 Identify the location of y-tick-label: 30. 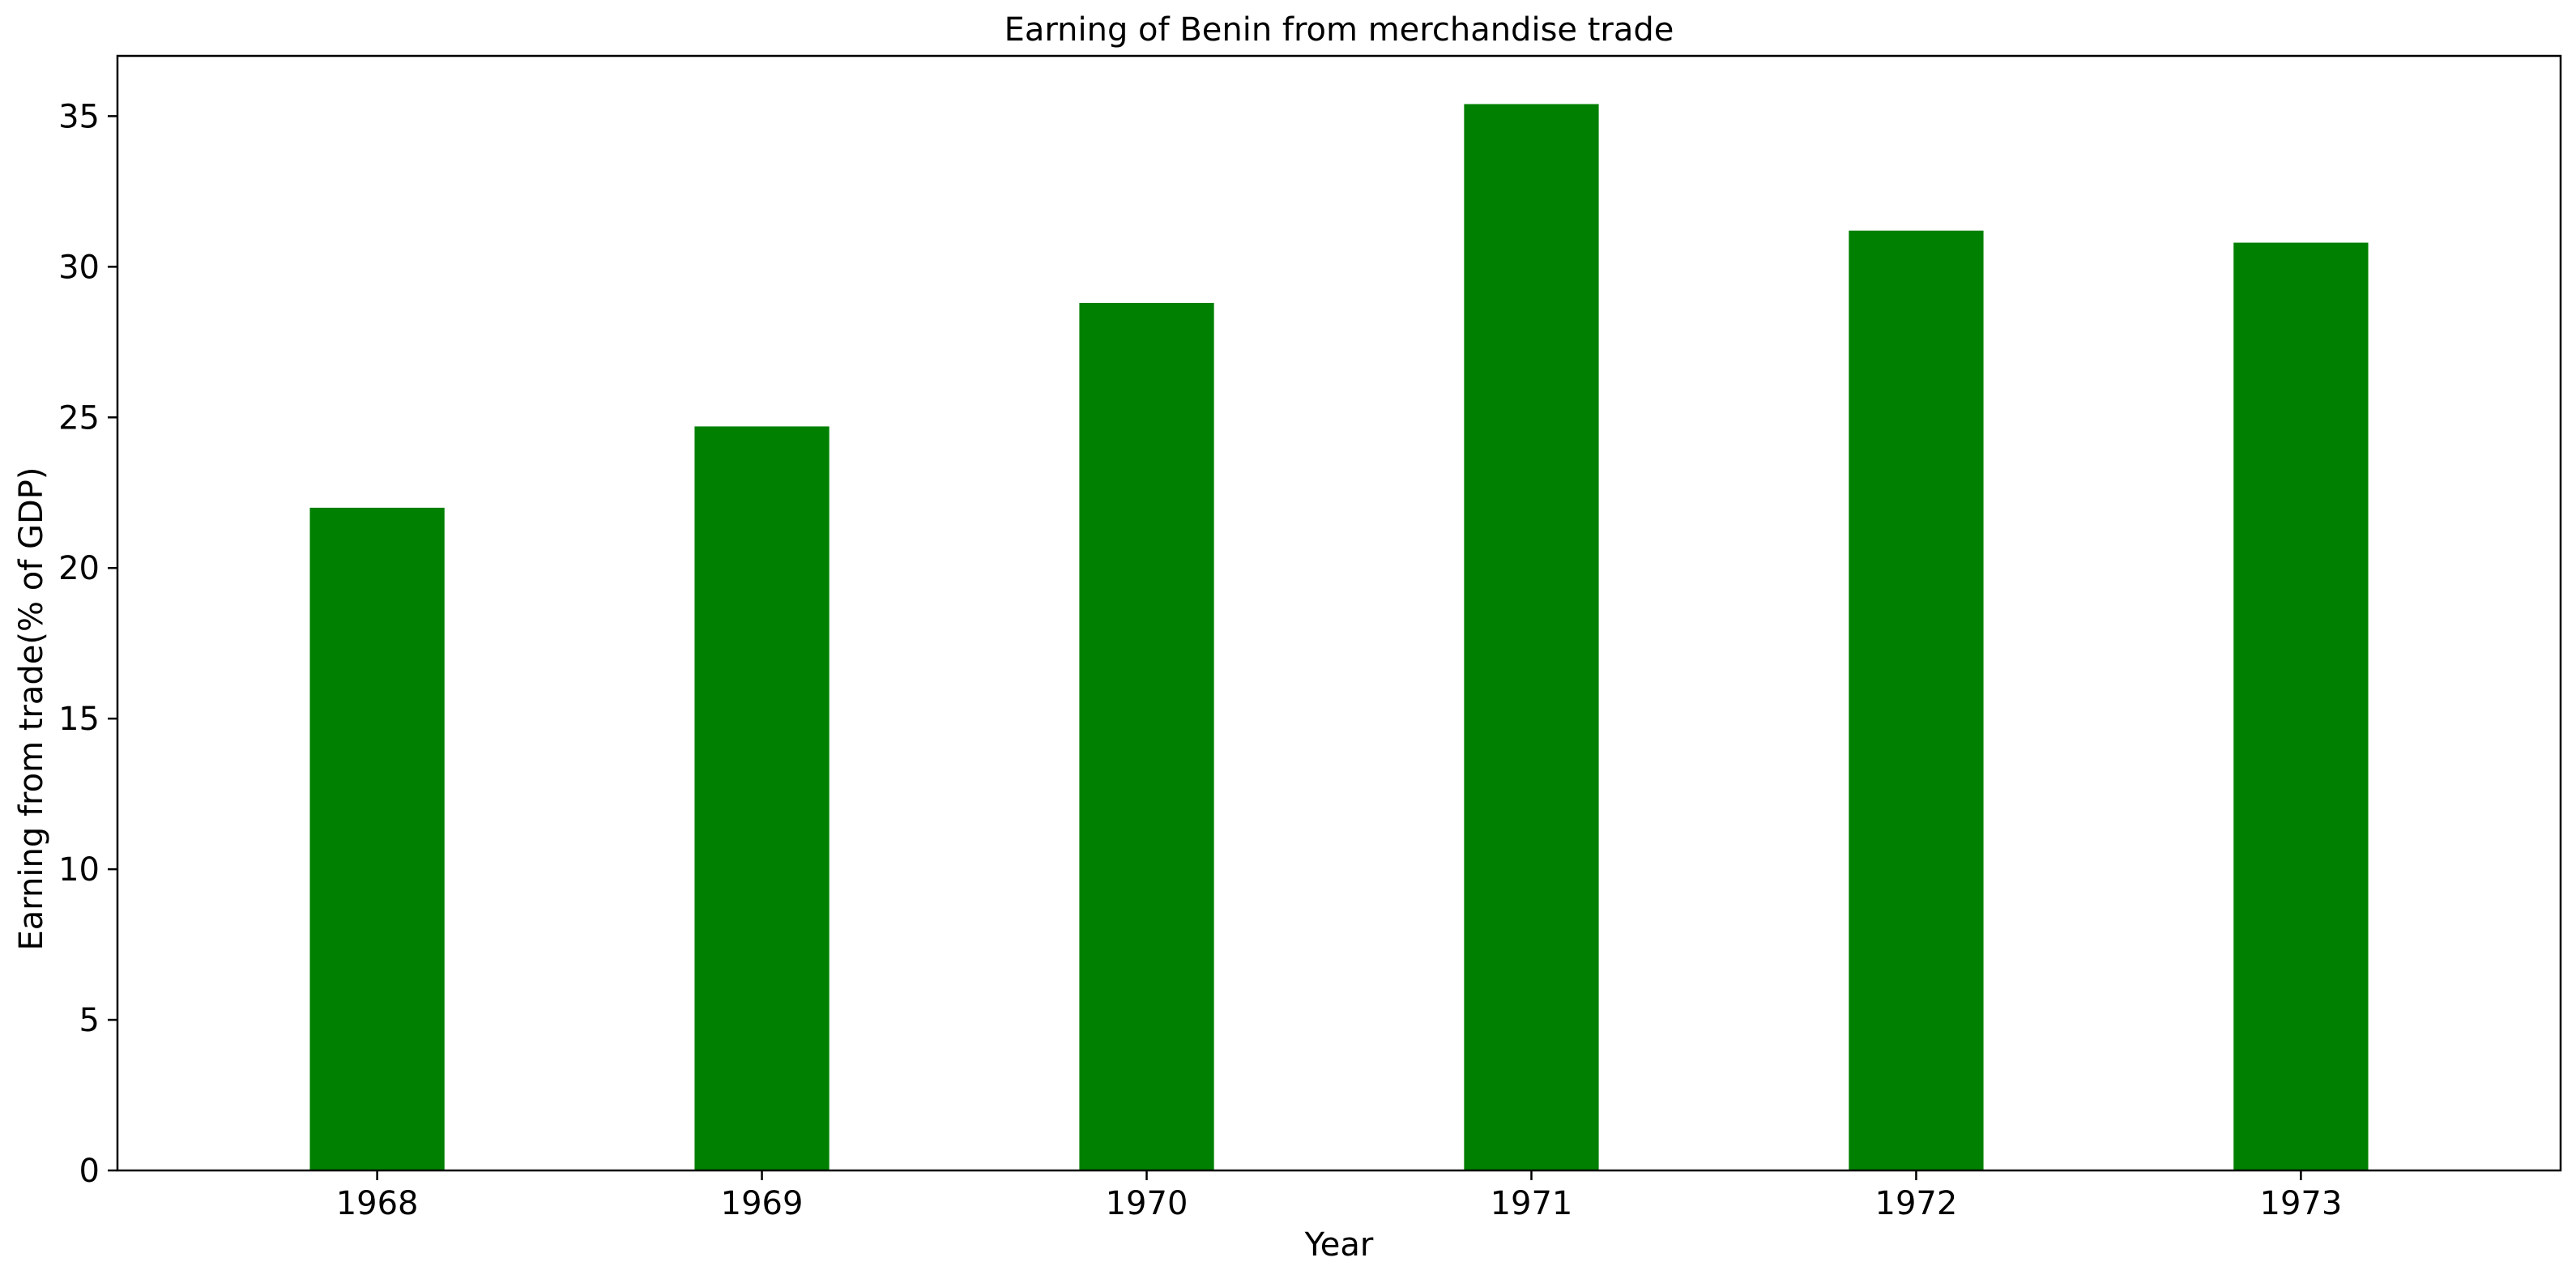
(79, 267).